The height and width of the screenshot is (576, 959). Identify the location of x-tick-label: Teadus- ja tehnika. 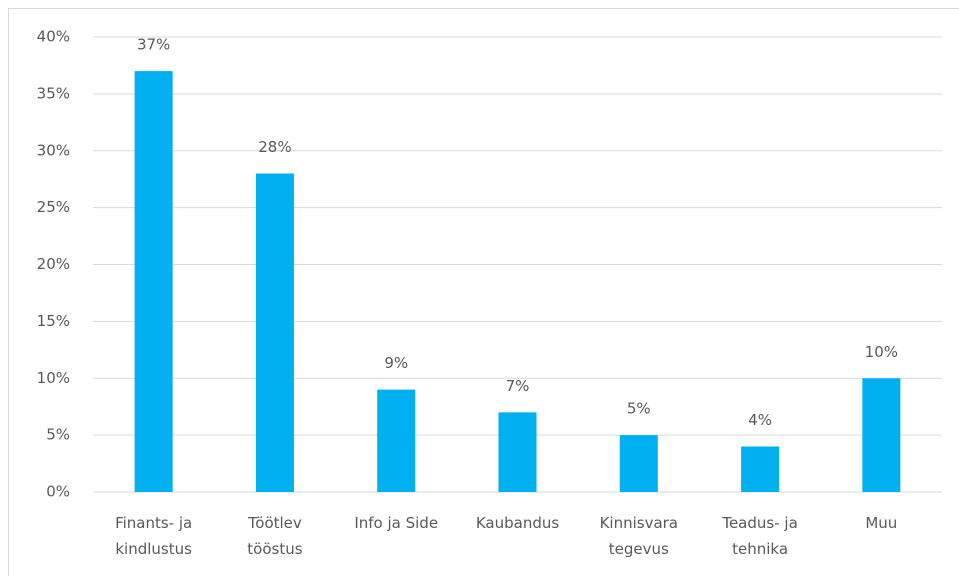
(760, 536).